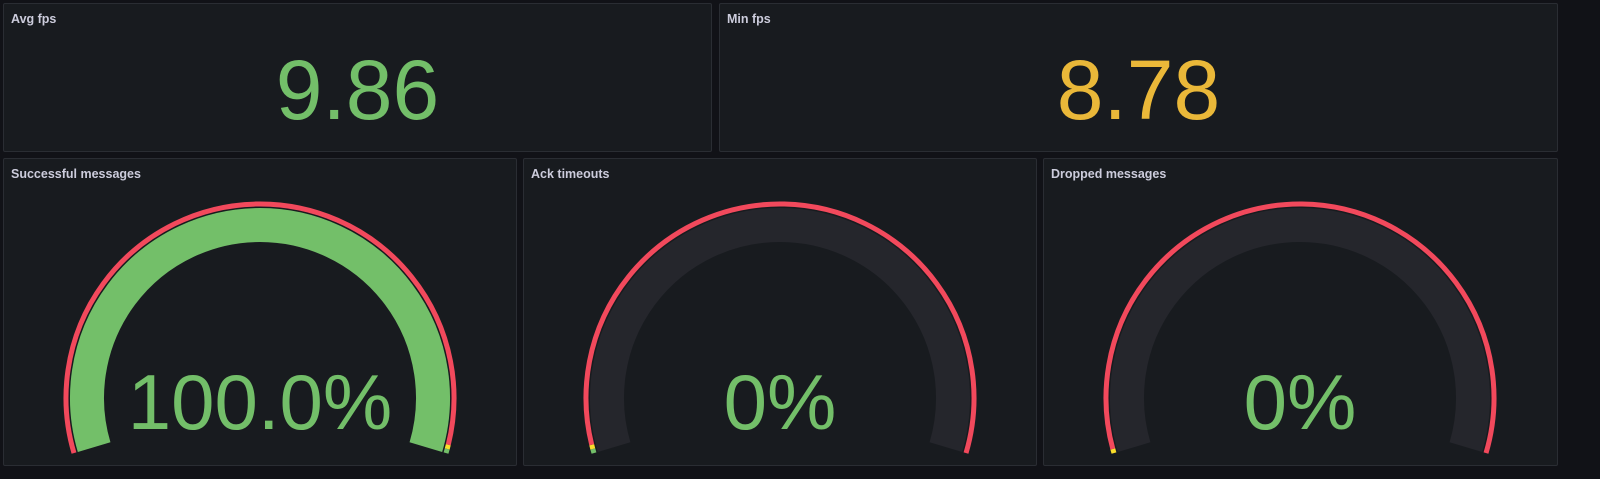  I want to click on gauge-value-arc, so click(260, 330).